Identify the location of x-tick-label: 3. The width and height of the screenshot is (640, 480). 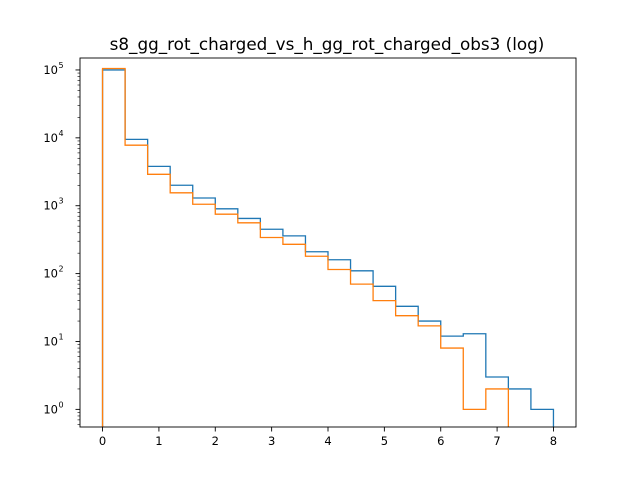
(271, 441).